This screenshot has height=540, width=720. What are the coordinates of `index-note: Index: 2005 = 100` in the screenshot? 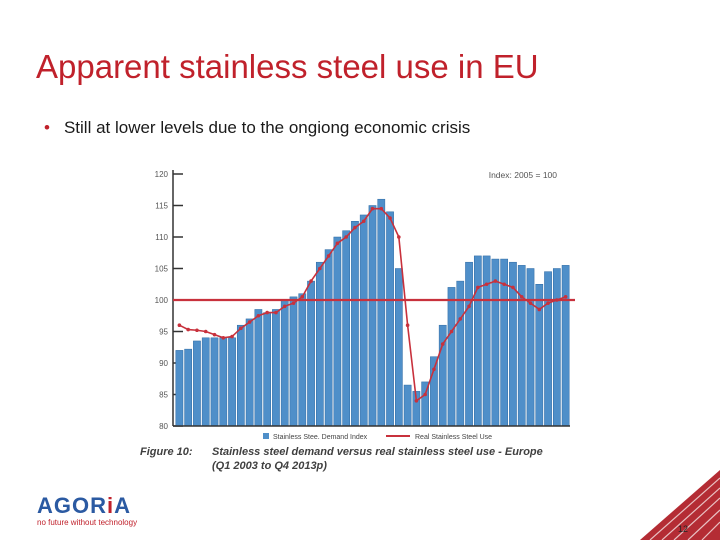 It's located at (523, 175).